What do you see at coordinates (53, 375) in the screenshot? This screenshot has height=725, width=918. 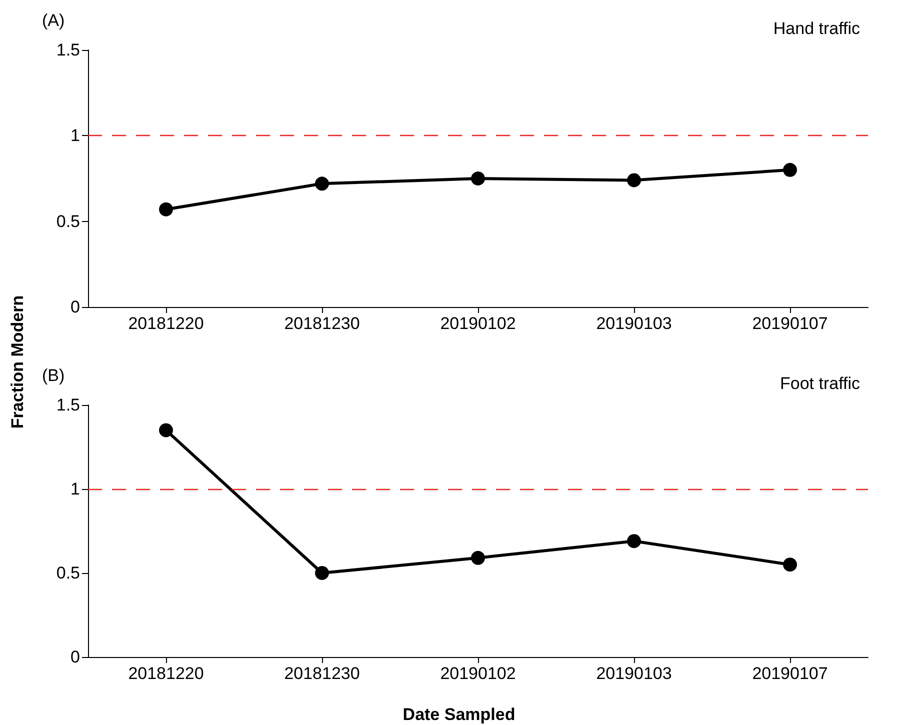 I see `chart-title: (B)` at bounding box center [53, 375].